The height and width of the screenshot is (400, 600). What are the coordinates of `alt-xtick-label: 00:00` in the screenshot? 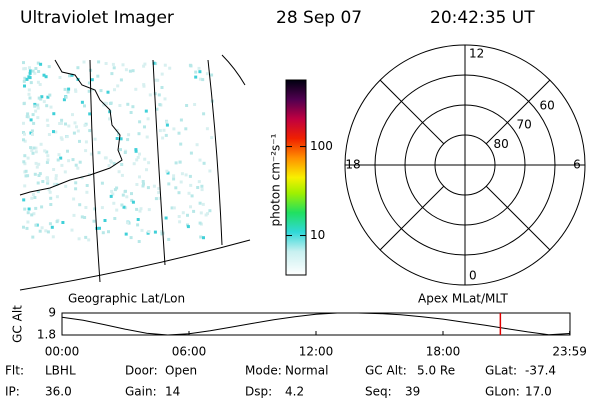 It's located at (62, 352).